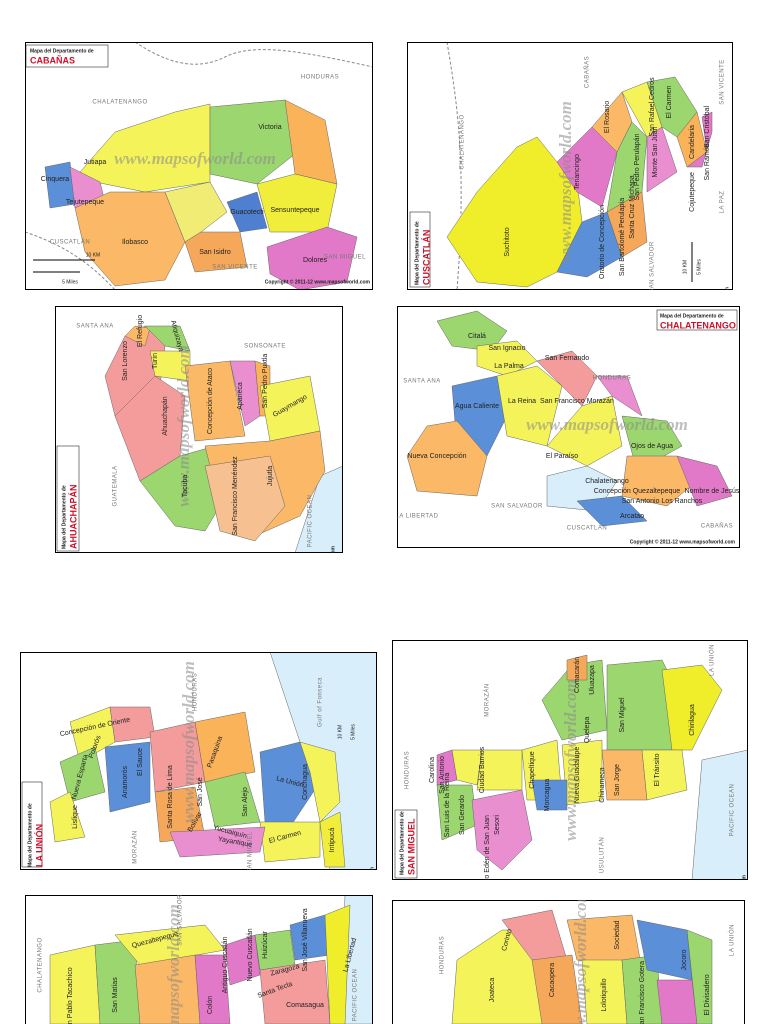  Describe the element at coordinates (442, 775) in the screenshot. I see `municipality-label: San Antonio` at that location.